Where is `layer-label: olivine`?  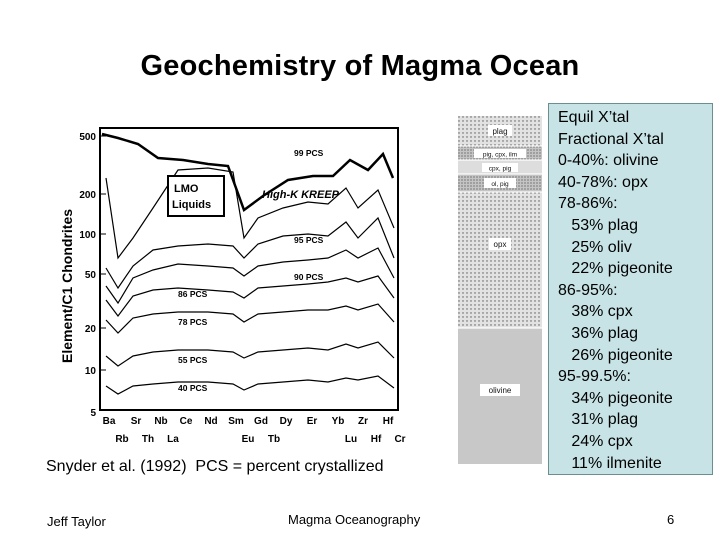 layer-label: olivine is located at coordinates (500, 390).